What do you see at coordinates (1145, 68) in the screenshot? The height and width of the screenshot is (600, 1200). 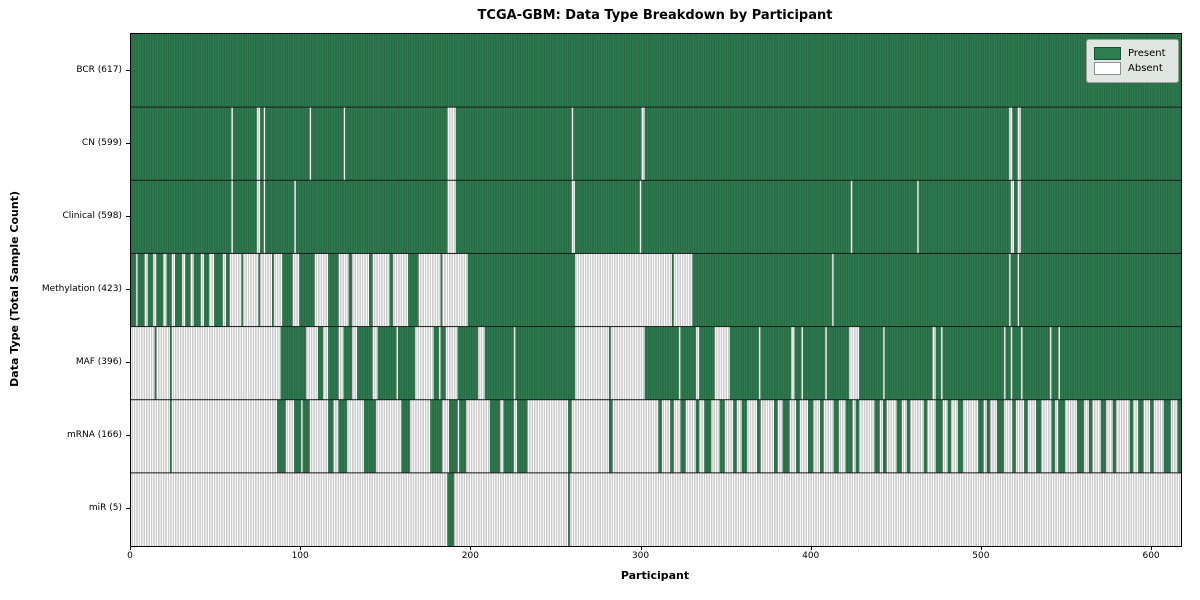 I see `legend-label-absent: Absent` at bounding box center [1145, 68].